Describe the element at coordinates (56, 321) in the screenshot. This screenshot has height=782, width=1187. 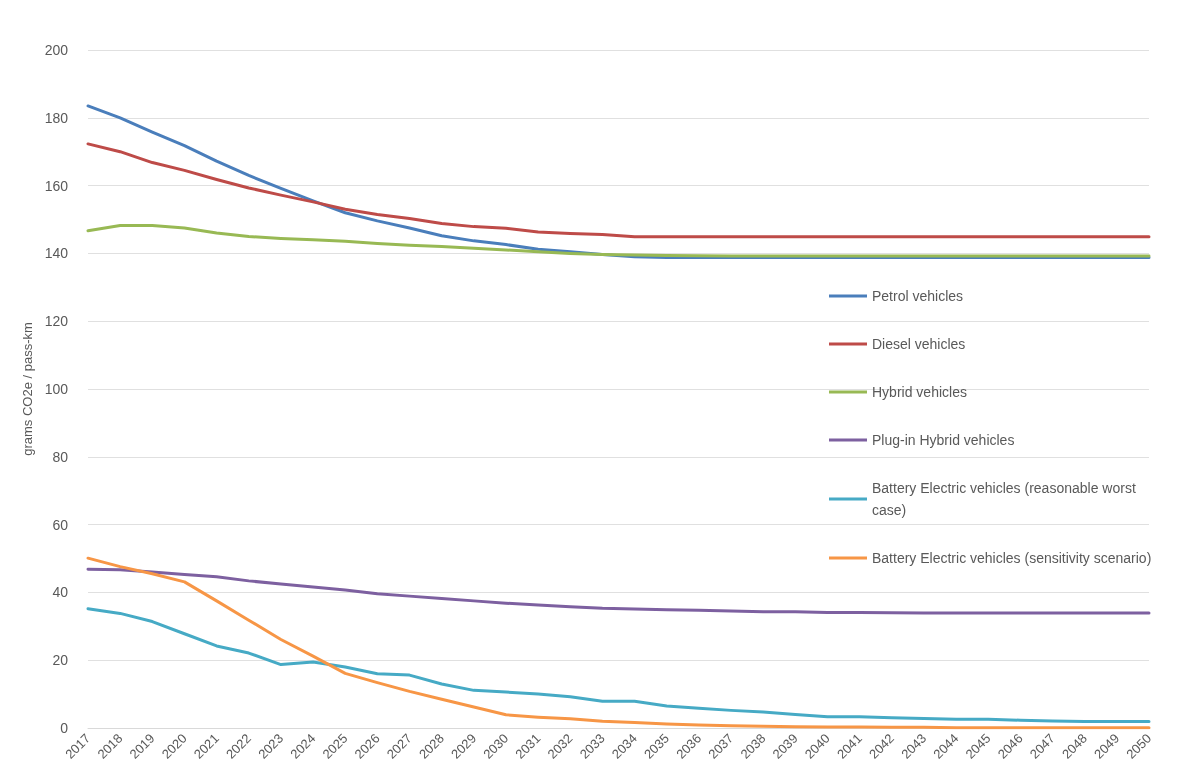
I see `y-tick-label: 120` at that location.